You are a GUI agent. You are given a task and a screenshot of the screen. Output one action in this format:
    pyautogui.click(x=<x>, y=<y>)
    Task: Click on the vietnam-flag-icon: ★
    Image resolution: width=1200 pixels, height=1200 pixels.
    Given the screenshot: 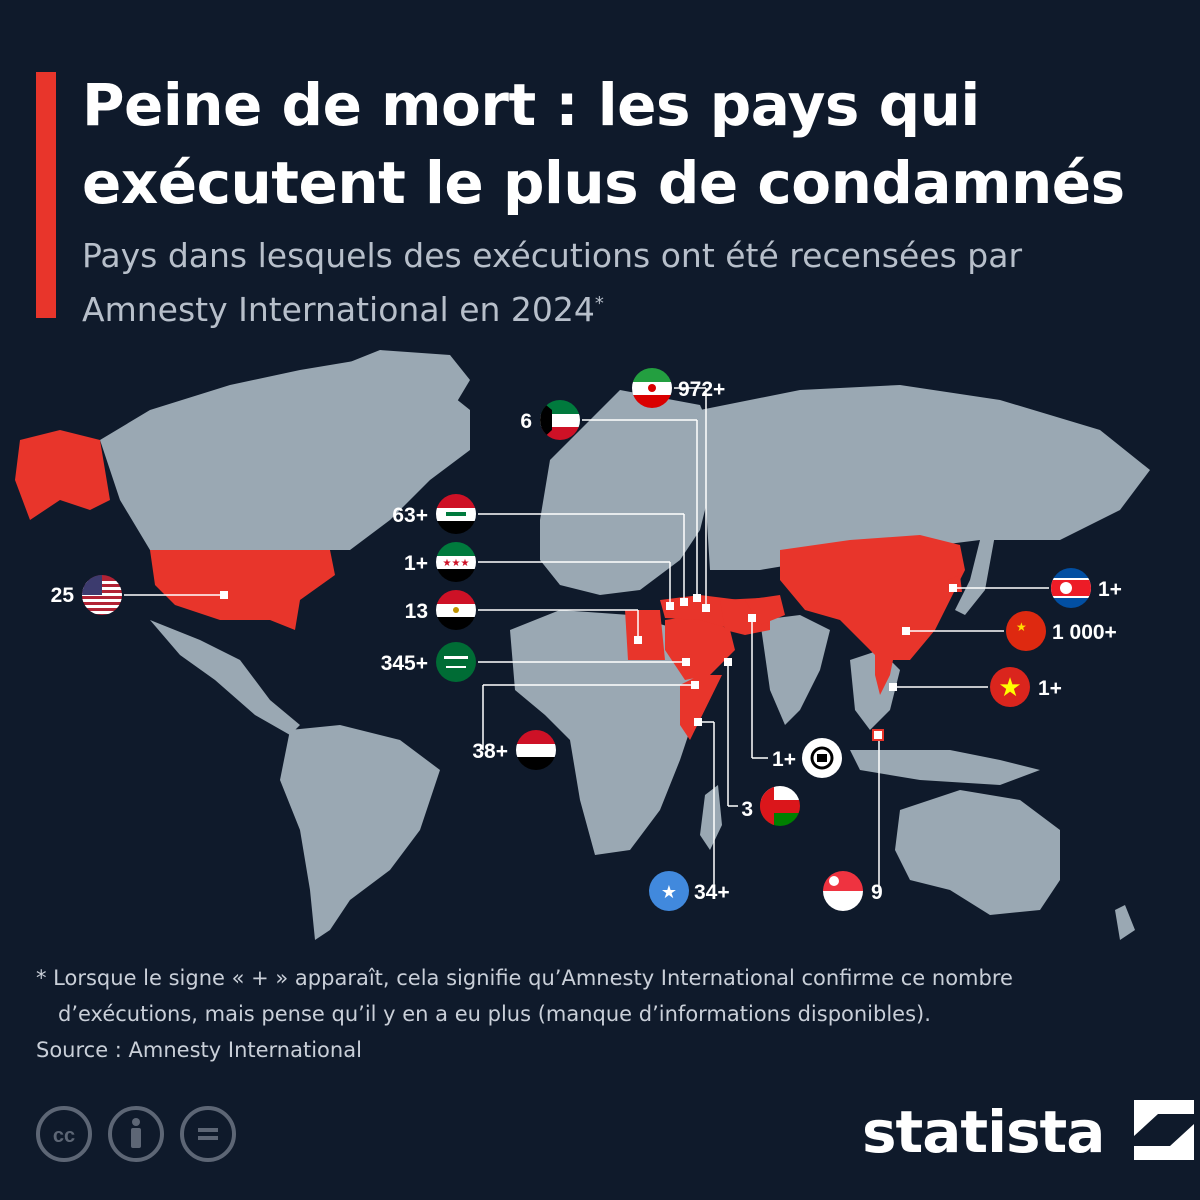 What is the action you would take?
    pyautogui.click(x=1010, y=687)
    